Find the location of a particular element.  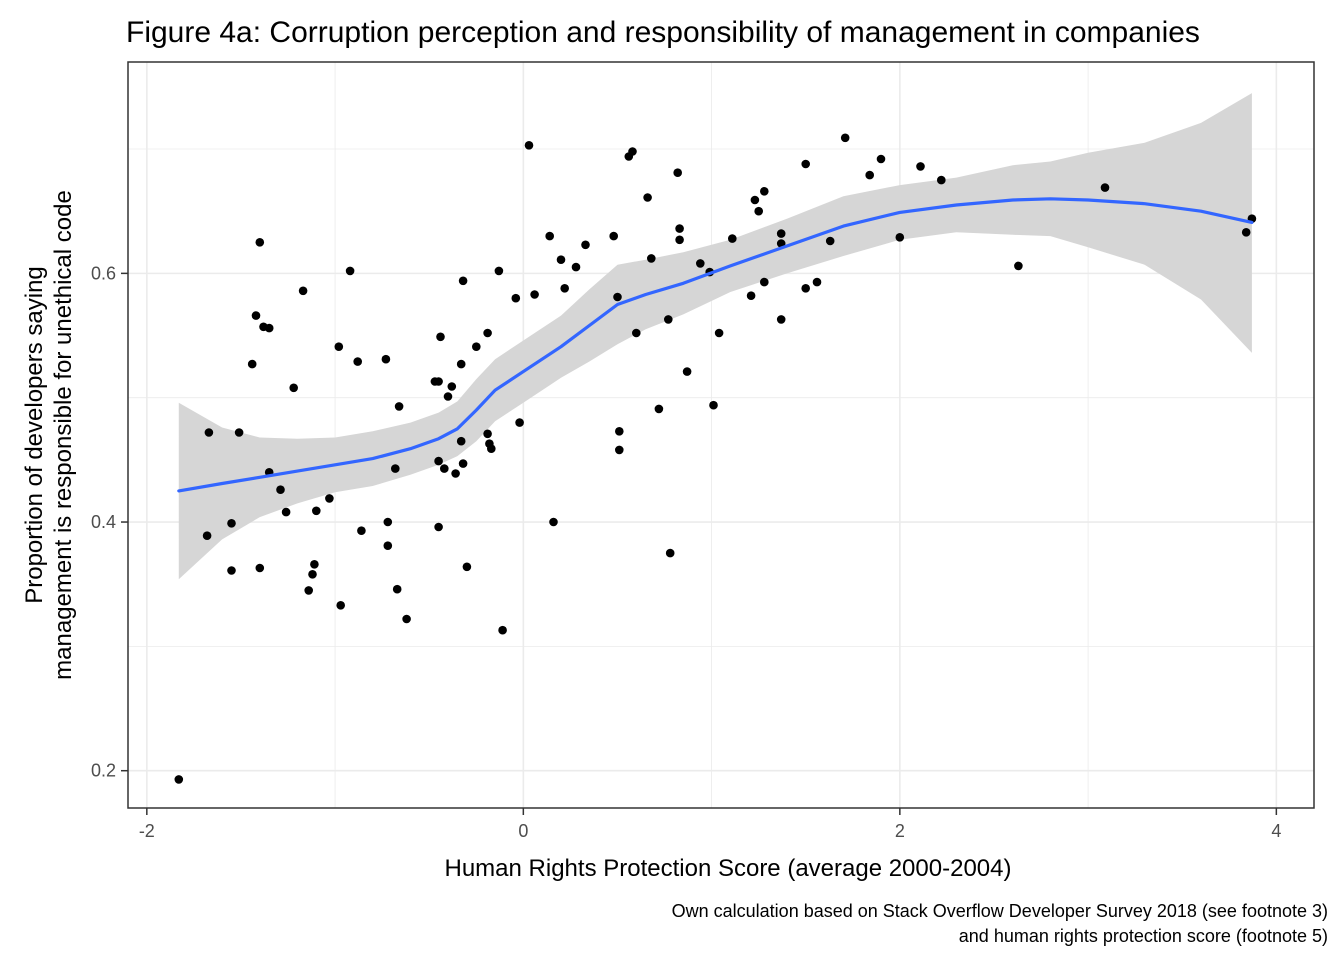

x-tick-label: 0 is located at coordinates (523, 831).